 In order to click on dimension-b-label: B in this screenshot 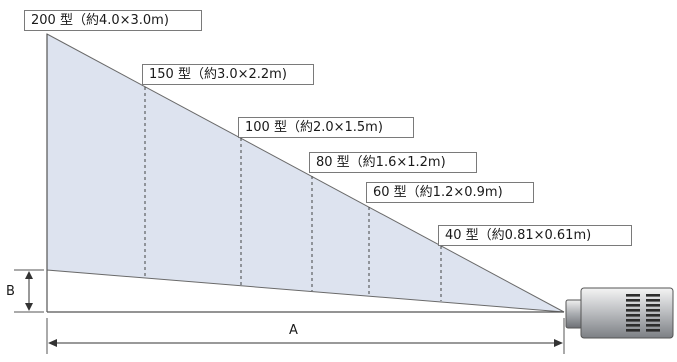, I will do `click(10, 291)`.